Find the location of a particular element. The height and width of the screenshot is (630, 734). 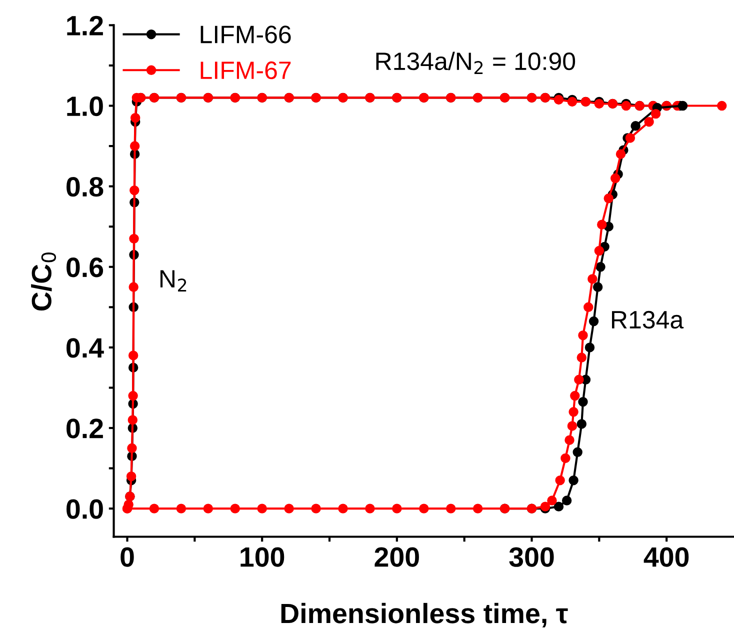

annotation: N$_{2}$ is located at coordinates (173, 281).